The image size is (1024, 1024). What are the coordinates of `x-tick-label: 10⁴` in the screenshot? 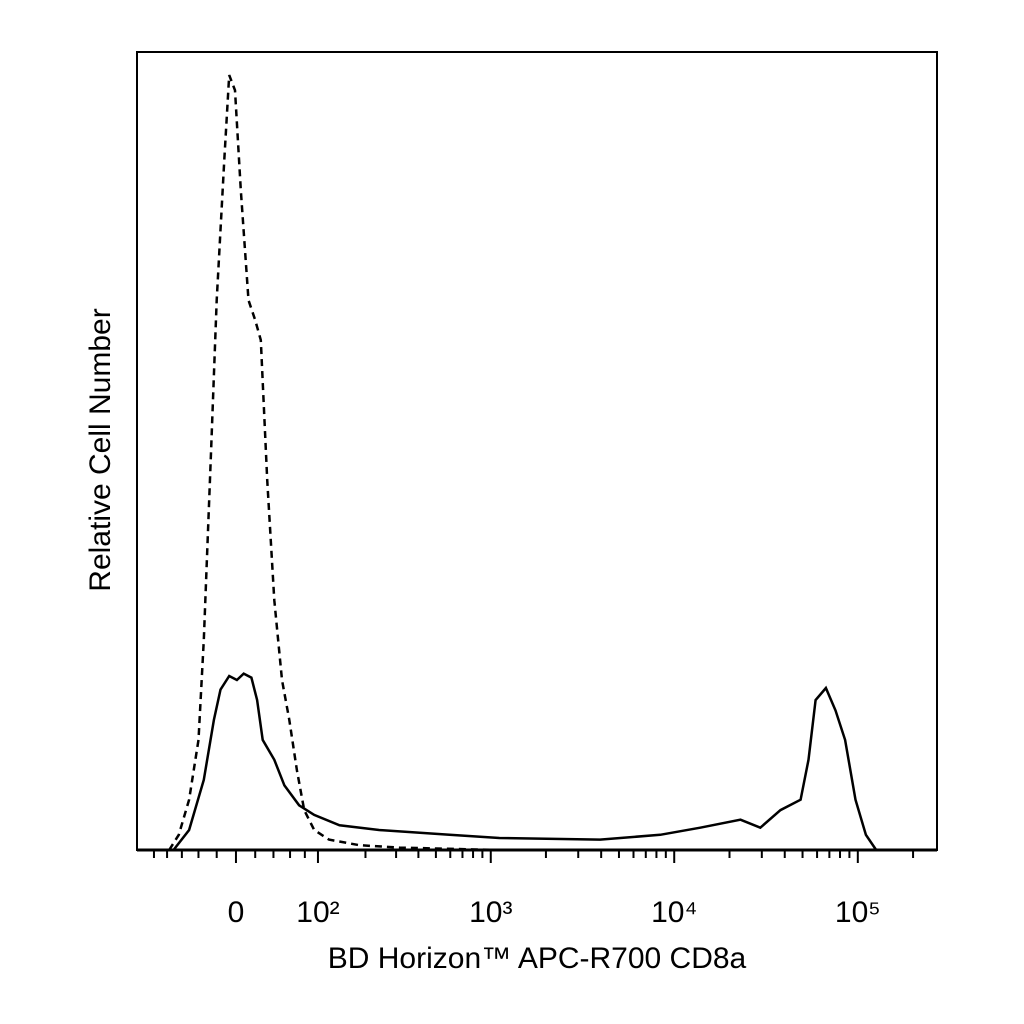 It's located at (674, 912).